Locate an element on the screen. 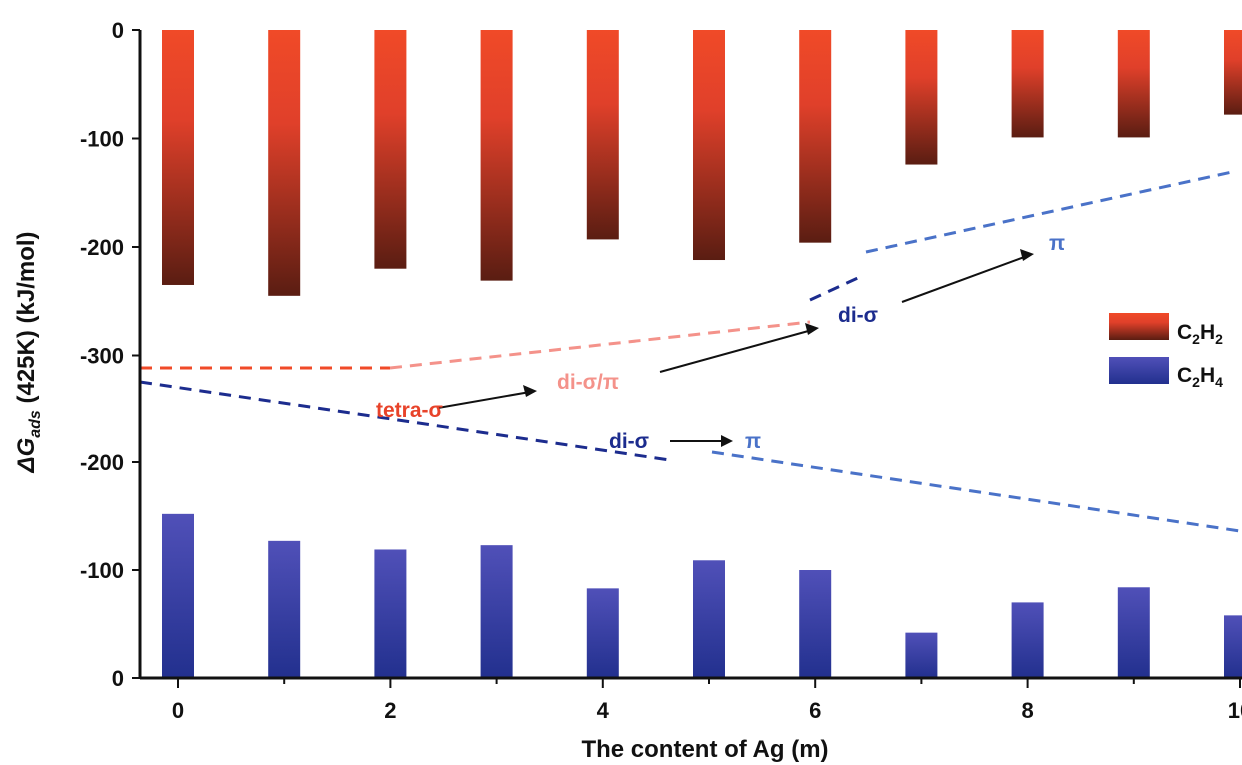  y-axis-title-subscript: ads is located at coordinates (35, 424).